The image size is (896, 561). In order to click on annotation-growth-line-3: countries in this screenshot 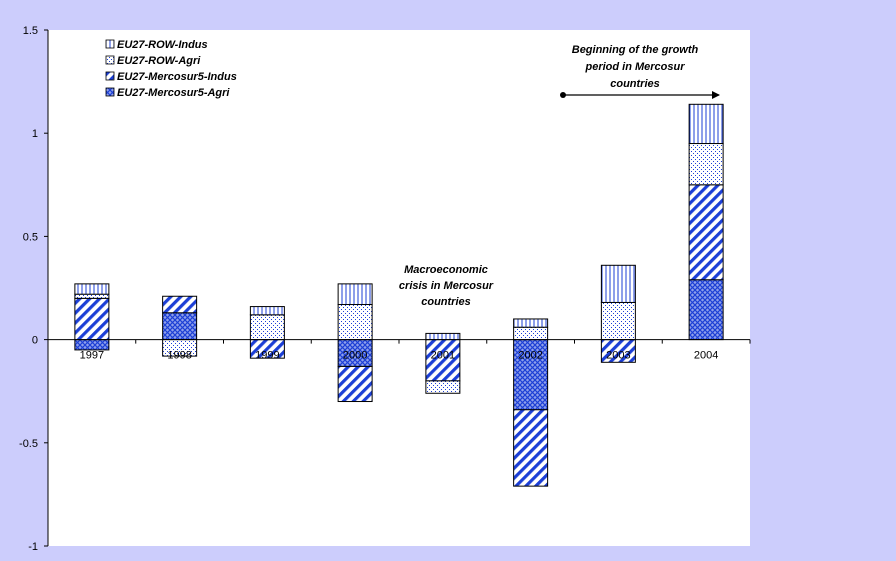, I will do `click(635, 84)`.